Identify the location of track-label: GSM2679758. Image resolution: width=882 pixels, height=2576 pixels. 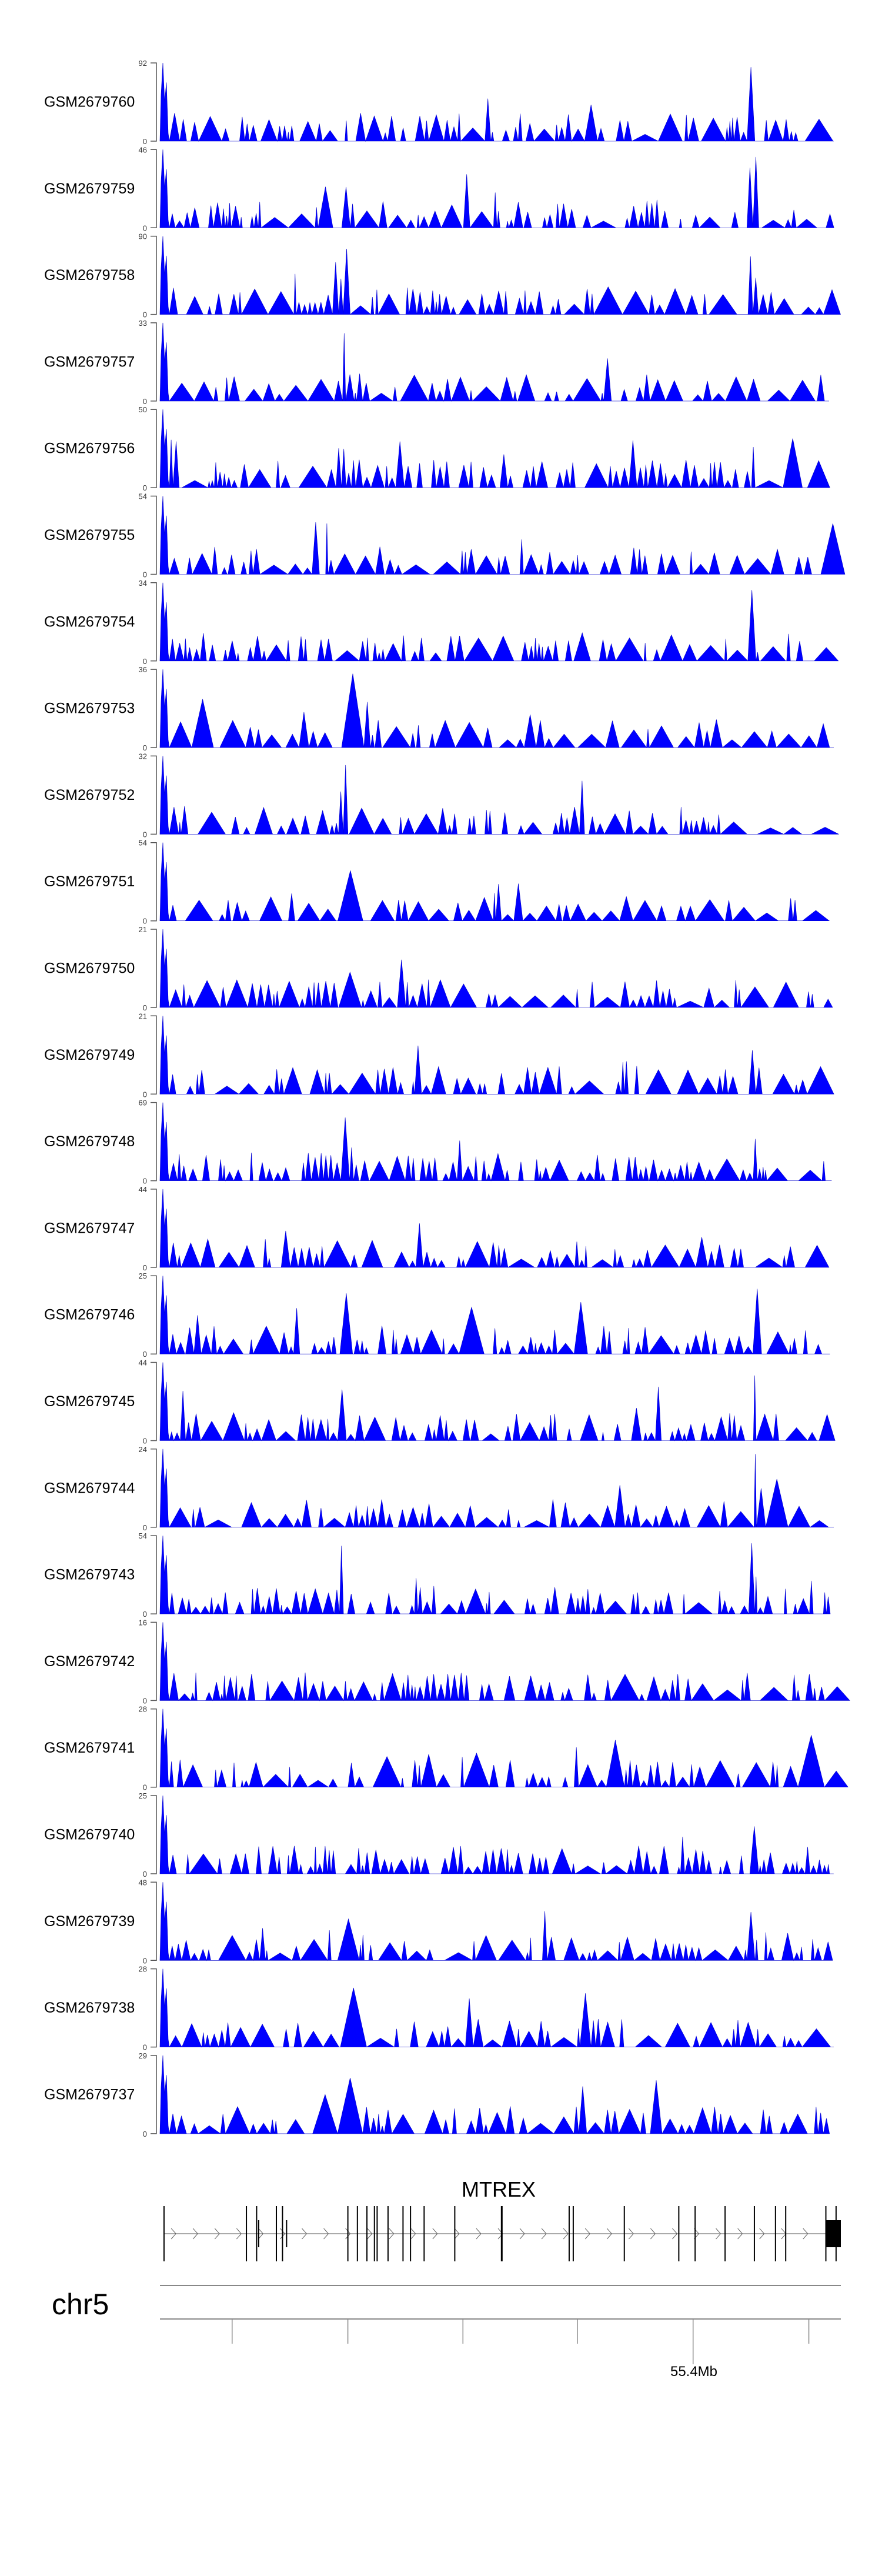
(89, 275).